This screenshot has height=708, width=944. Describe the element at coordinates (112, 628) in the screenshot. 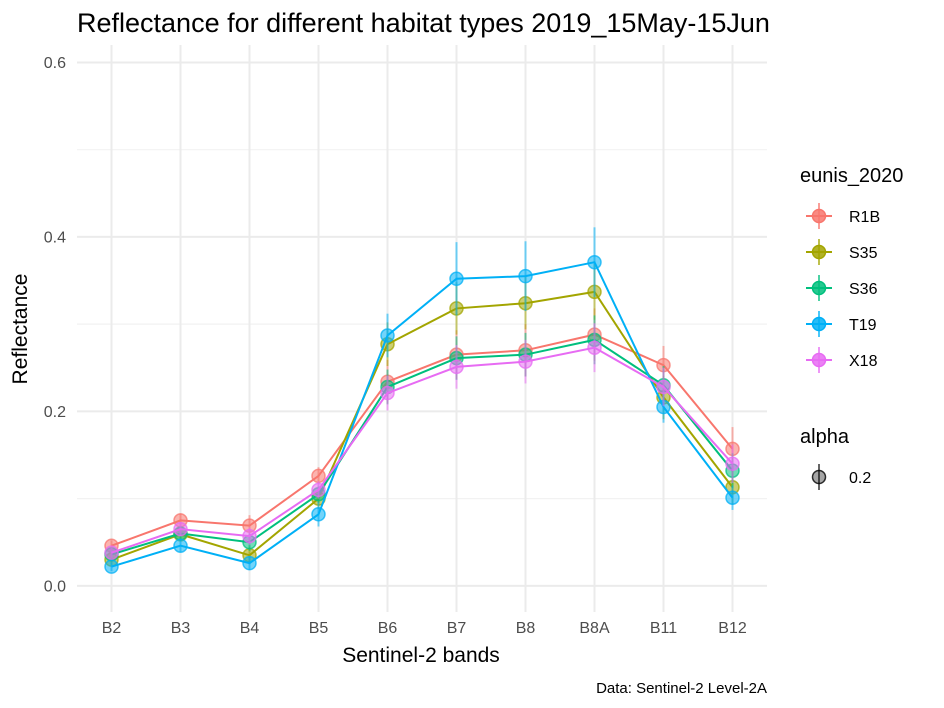

I see `x-tick-label: B2` at that location.